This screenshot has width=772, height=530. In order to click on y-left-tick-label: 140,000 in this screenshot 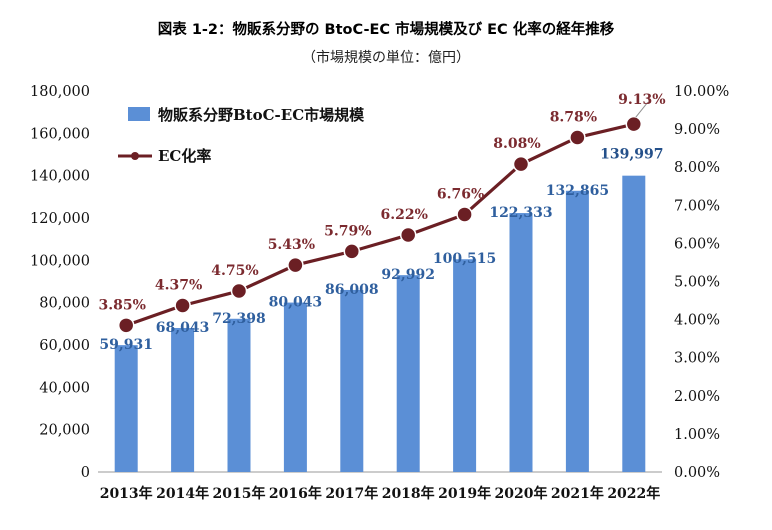, I will do `click(60, 177)`.